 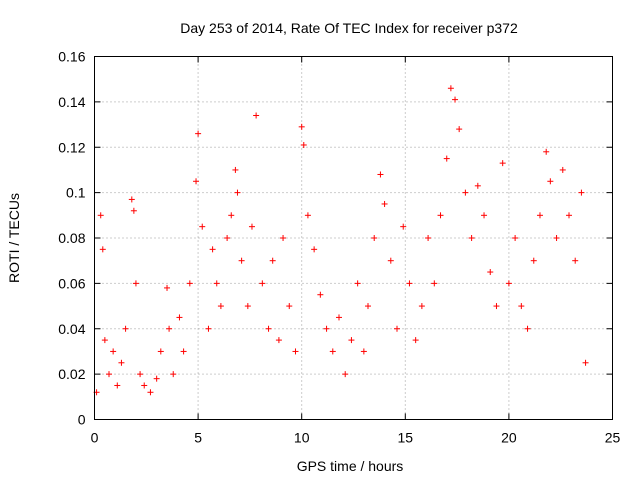 I want to click on x-tick-label: 25, so click(x=613, y=438).